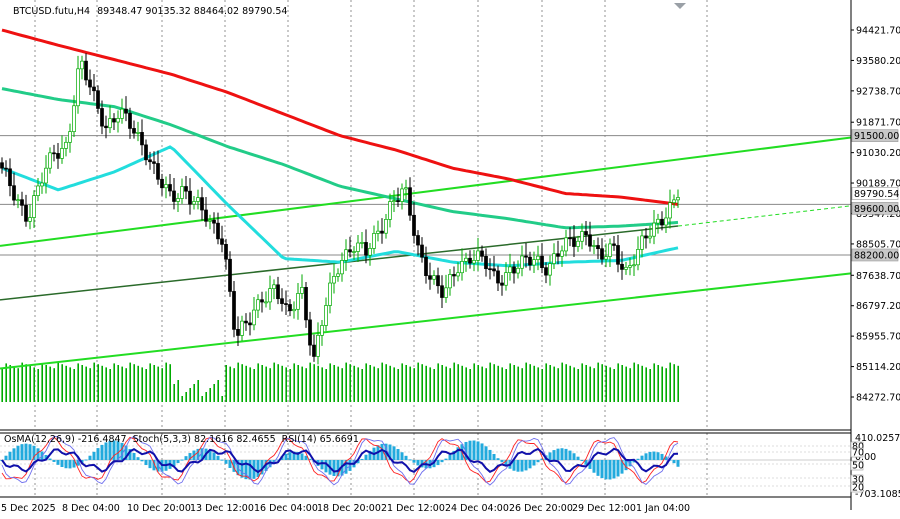 The height and width of the screenshot is (519, 900). Describe the element at coordinates (878, 367) in the screenshot. I see `y-tick-label: 85114.20` at that location.